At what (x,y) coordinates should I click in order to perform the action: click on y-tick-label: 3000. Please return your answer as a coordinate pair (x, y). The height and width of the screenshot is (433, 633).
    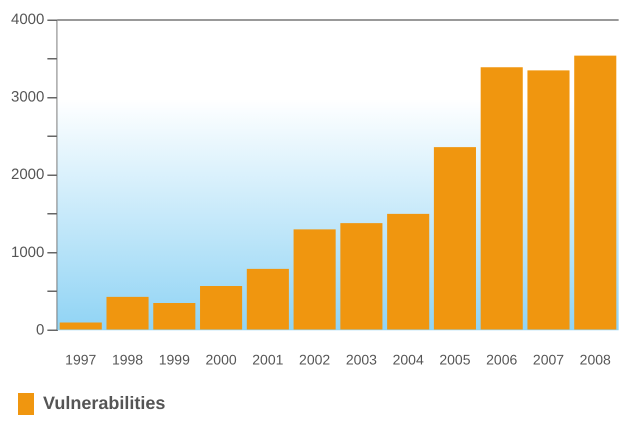
    Looking at the image, I should click on (27, 97).